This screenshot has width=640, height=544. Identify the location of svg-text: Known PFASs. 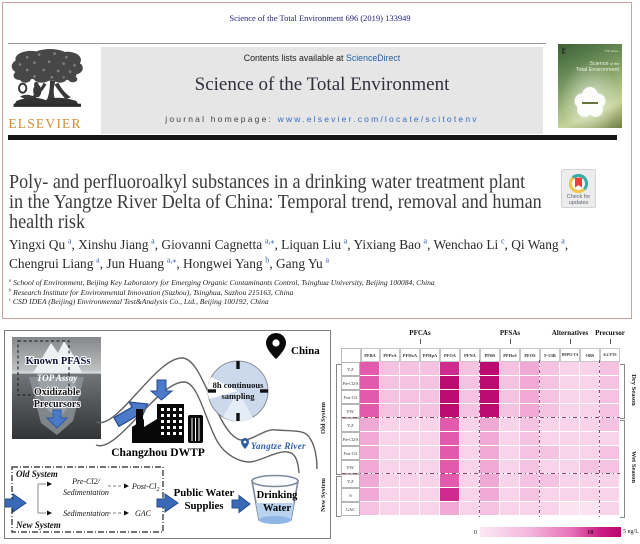
(58, 361).